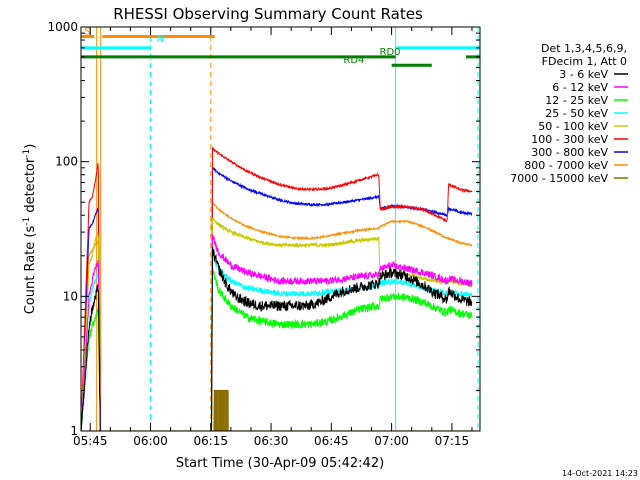 The height and width of the screenshot is (480, 640). Describe the element at coordinates (566, 165) in the screenshot. I see `legend-entry-label: 800 - 7000 keV` at that location.